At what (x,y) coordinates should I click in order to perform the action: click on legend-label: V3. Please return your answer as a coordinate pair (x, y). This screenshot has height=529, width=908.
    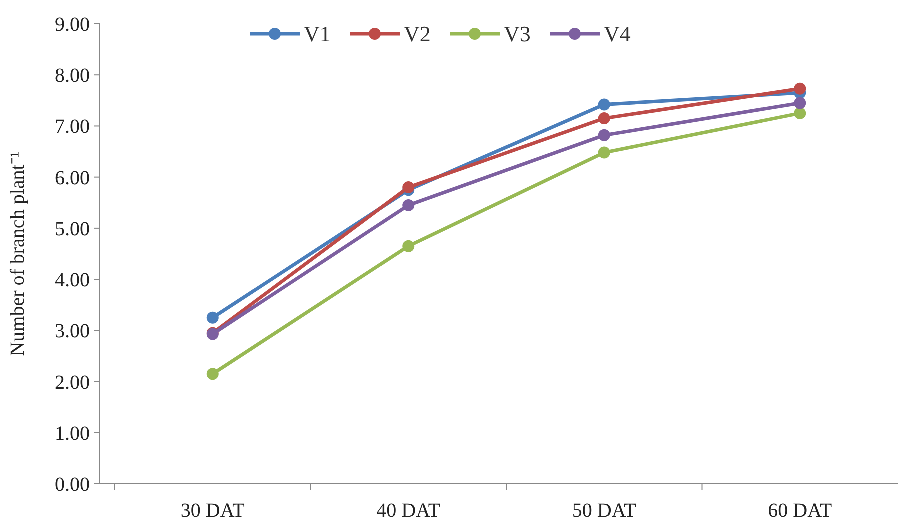
    Looking at the image, I should click on (517, 34).